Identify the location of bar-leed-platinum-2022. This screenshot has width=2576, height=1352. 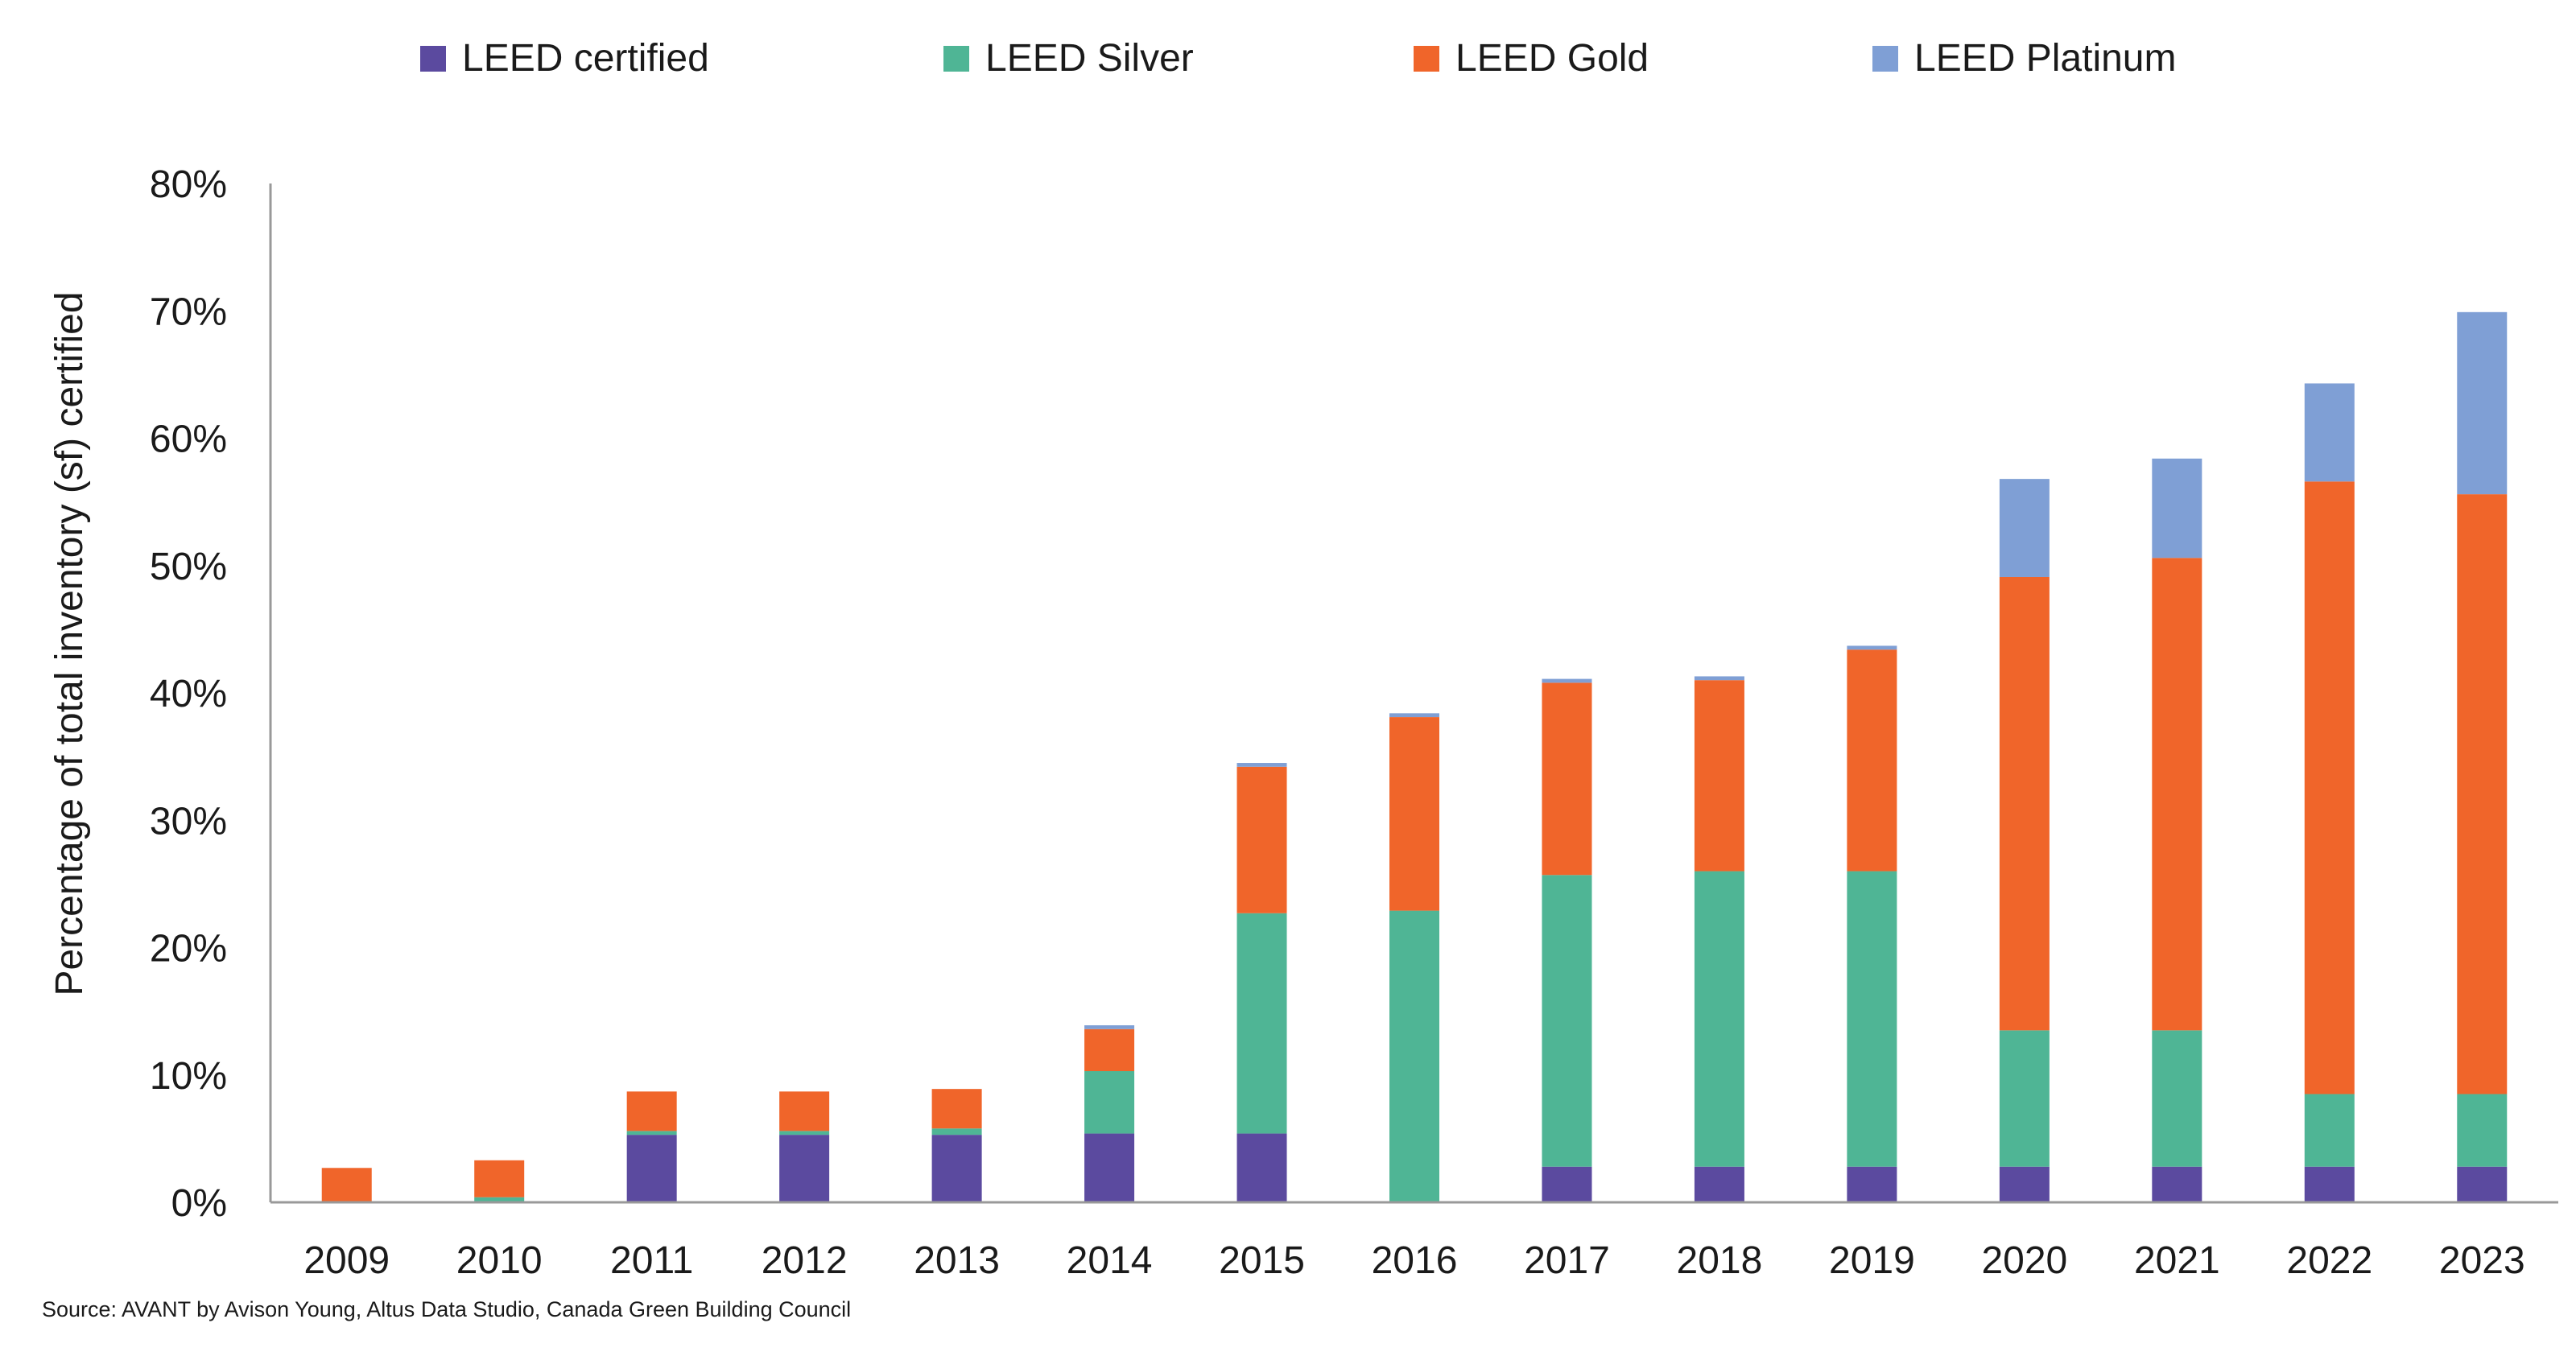
(2329, 432).